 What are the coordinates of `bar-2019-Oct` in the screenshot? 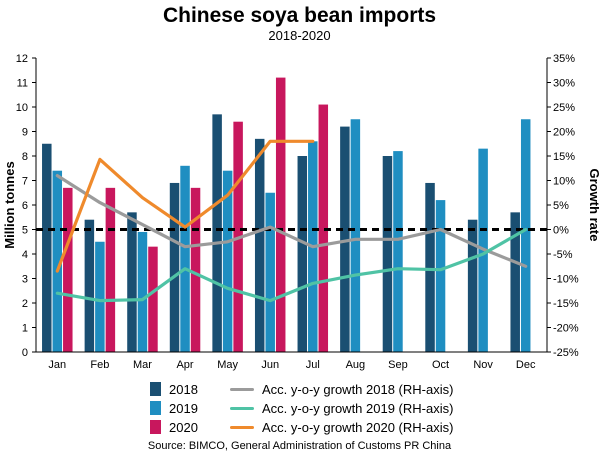 It's located at (440, 276).